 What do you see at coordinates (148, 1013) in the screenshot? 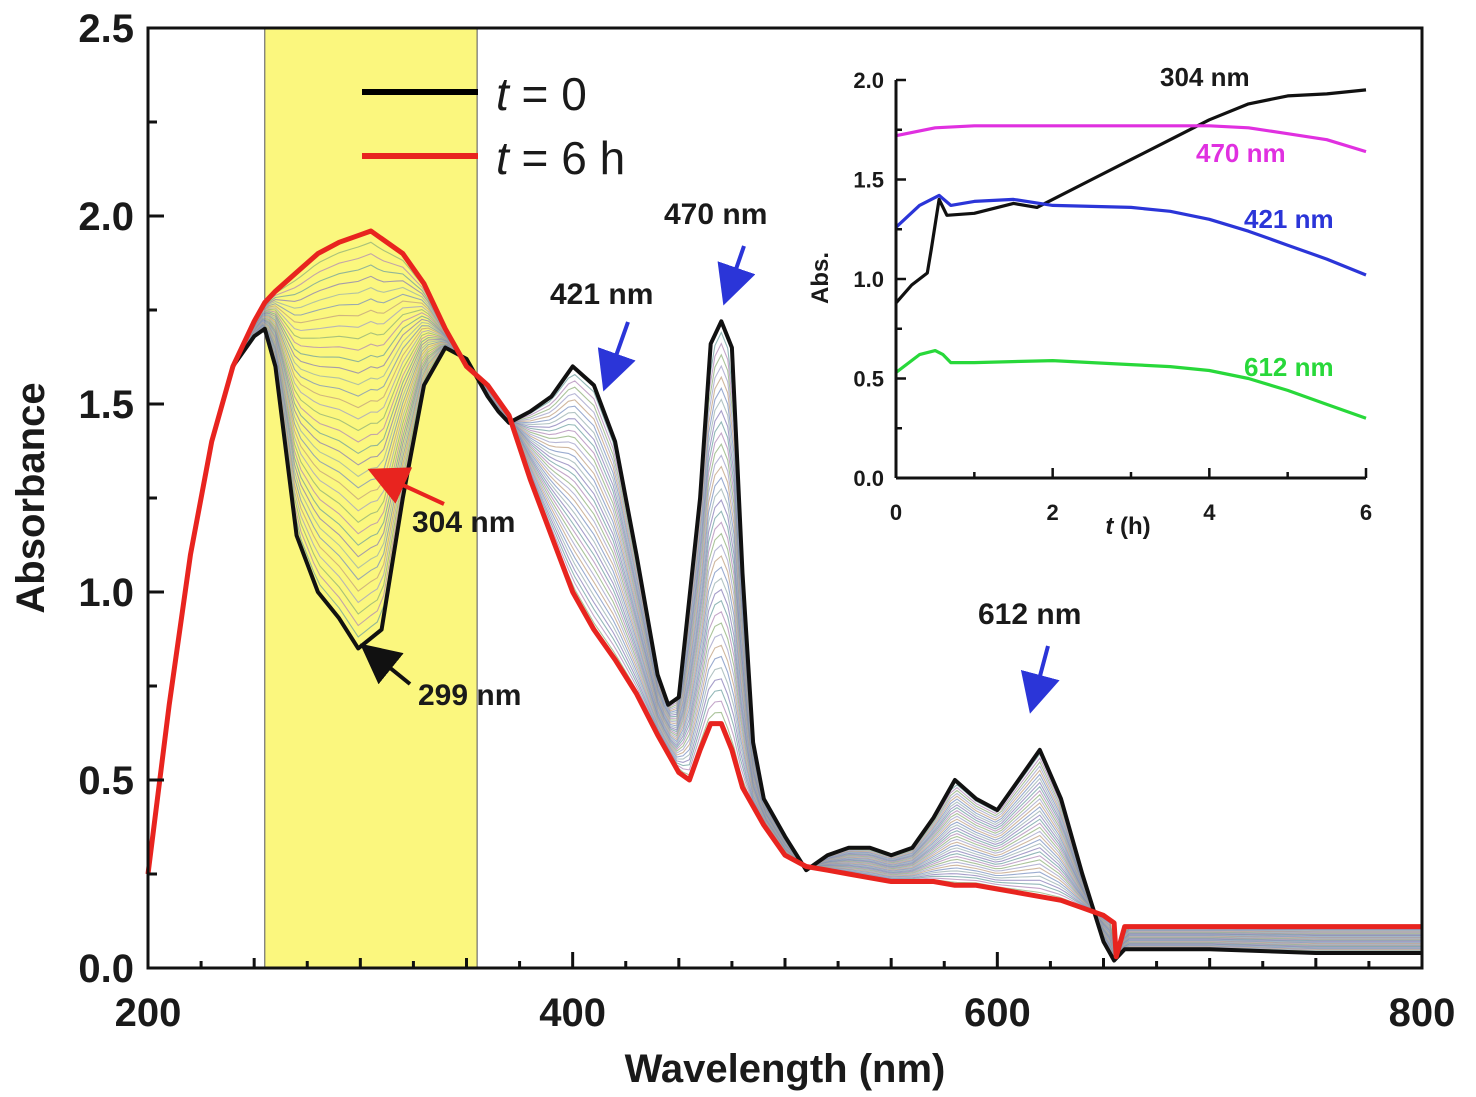
I see `x-tick-label: 200` at bounding box center [148, 1013].